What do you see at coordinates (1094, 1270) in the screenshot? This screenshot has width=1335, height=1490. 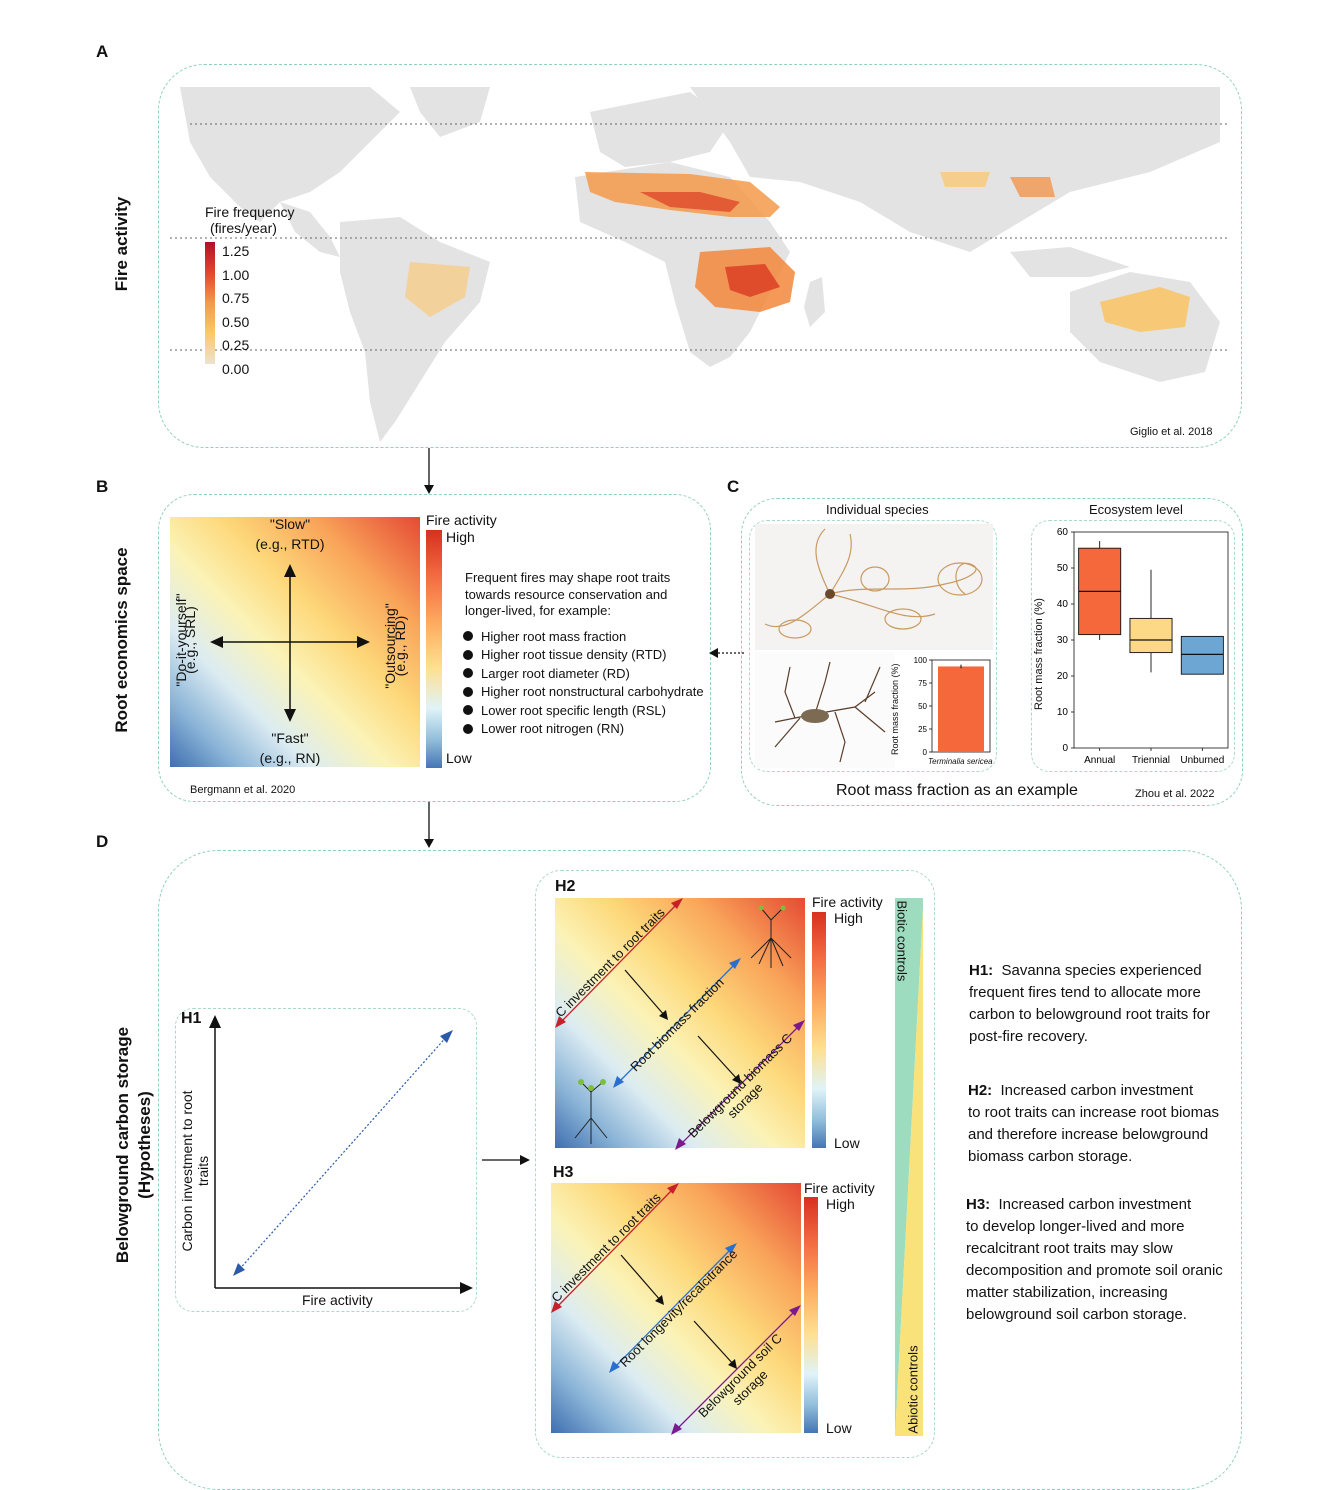 I see `hyp-line: decomposition and promote soil oranic` at bounding box center [1094, 1270].